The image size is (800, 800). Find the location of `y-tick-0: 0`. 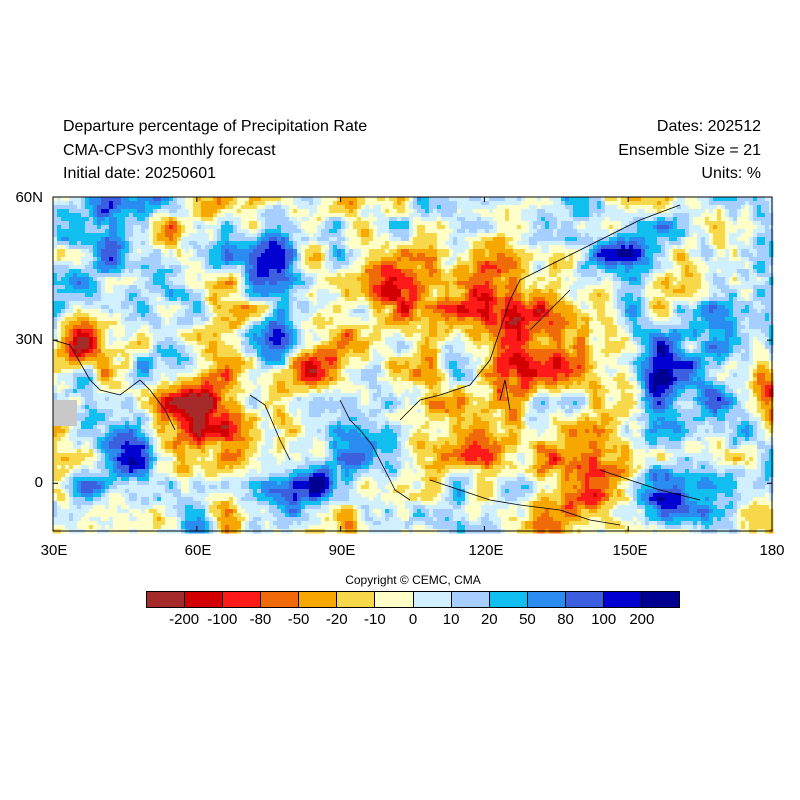

y-tick-0: 0 is located at coordinates (38, 482).